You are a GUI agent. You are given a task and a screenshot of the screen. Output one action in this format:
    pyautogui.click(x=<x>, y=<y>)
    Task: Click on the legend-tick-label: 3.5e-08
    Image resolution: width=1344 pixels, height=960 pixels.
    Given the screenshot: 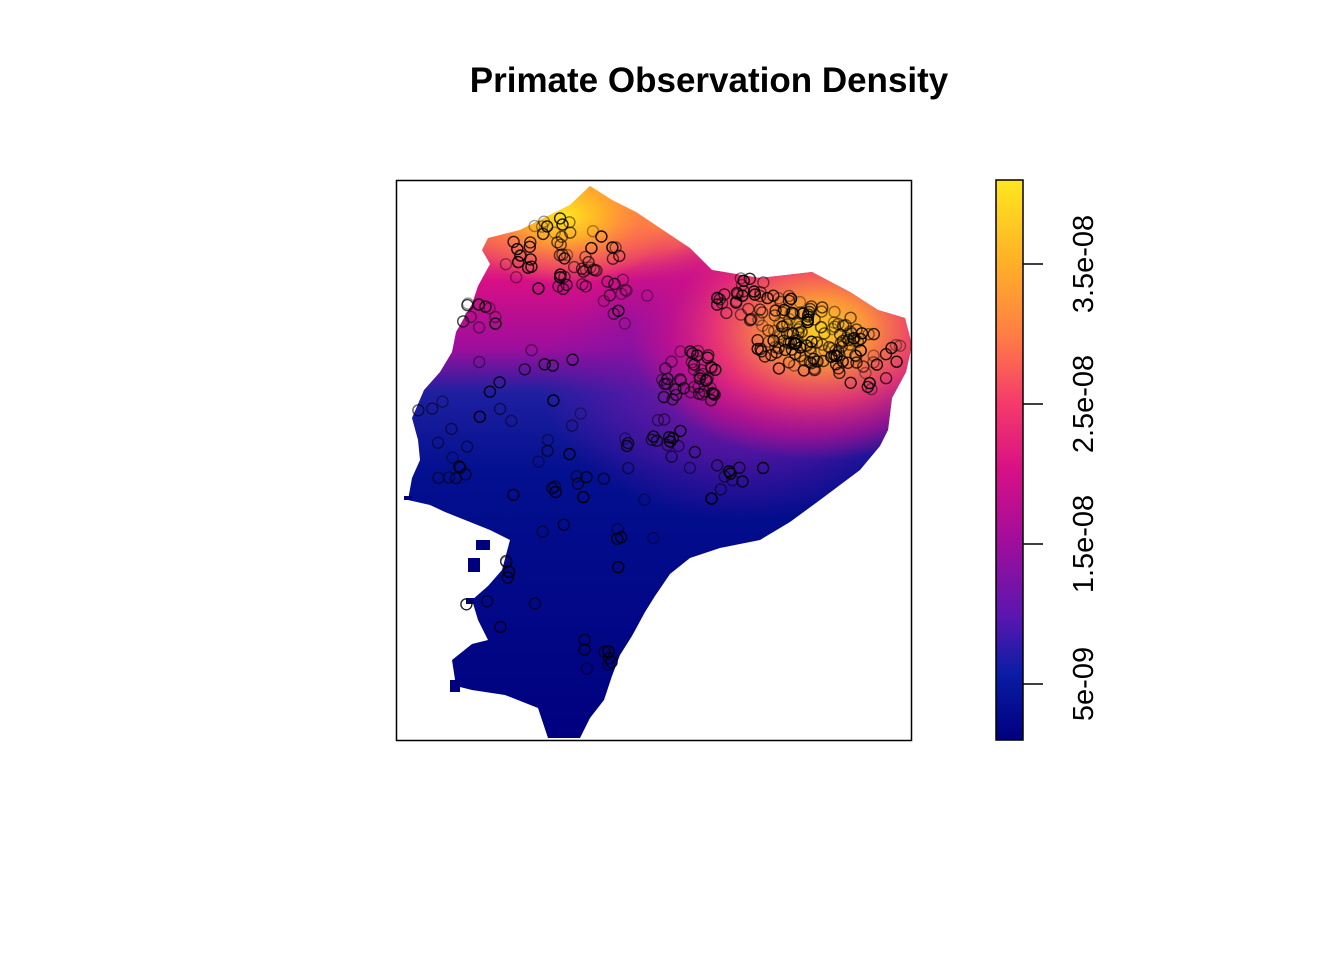 What is the action you would take?
    pyautogui.click(x=1084, y=264)
    